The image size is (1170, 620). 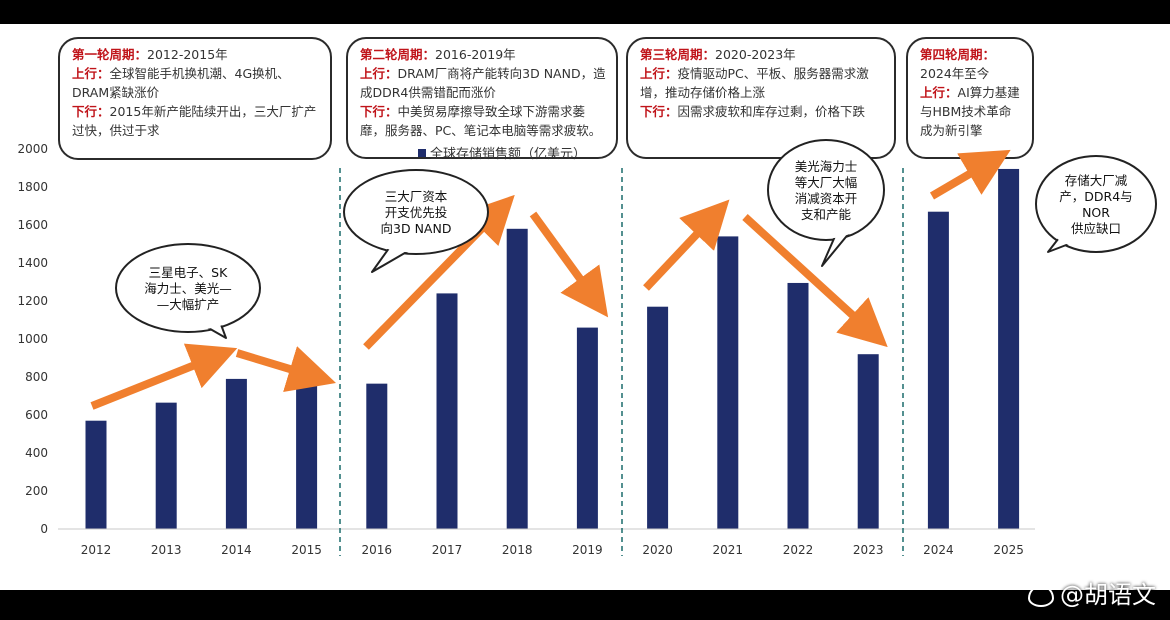 I want to click on x-tick-label: 2022, so click(x=798, y=550).